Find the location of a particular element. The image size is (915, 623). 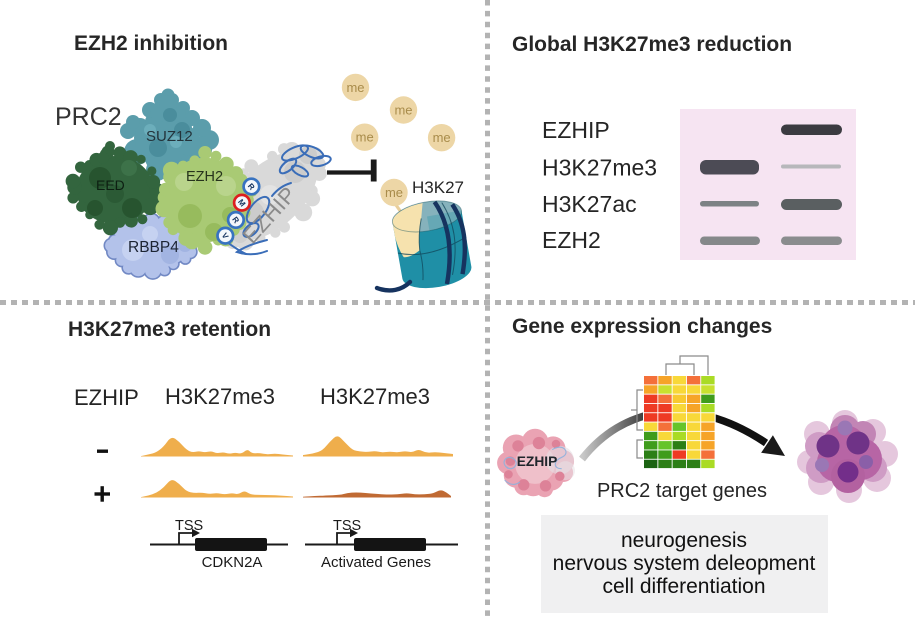

svg-text: M is located at coordinates (241, 203).